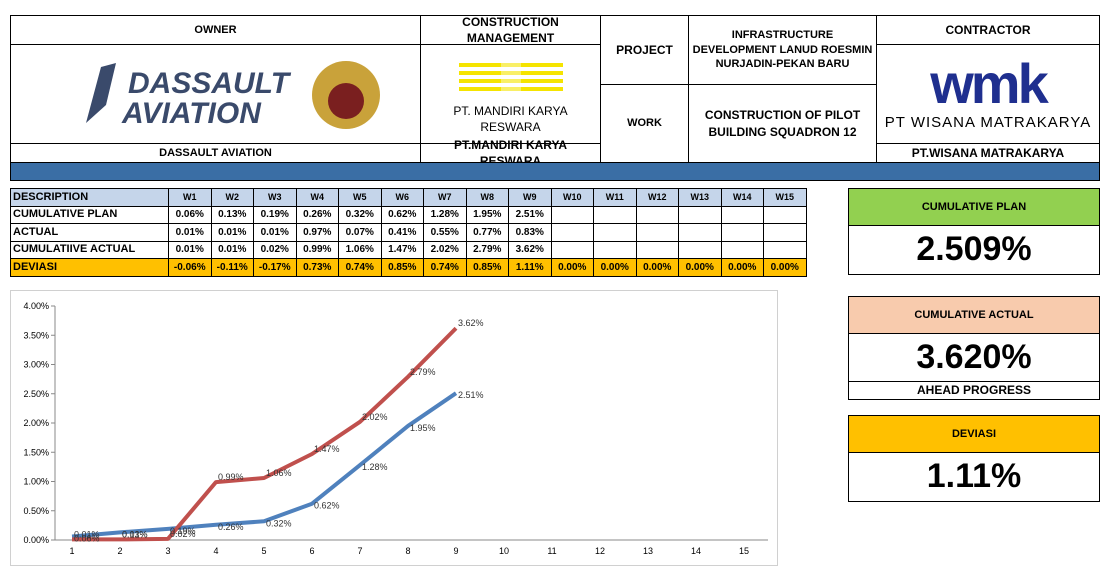 The image size is (1110, 583). Describe the element at coordinates (183, 531) in the screenshot. I see `data-label: 0.19%` at that location.